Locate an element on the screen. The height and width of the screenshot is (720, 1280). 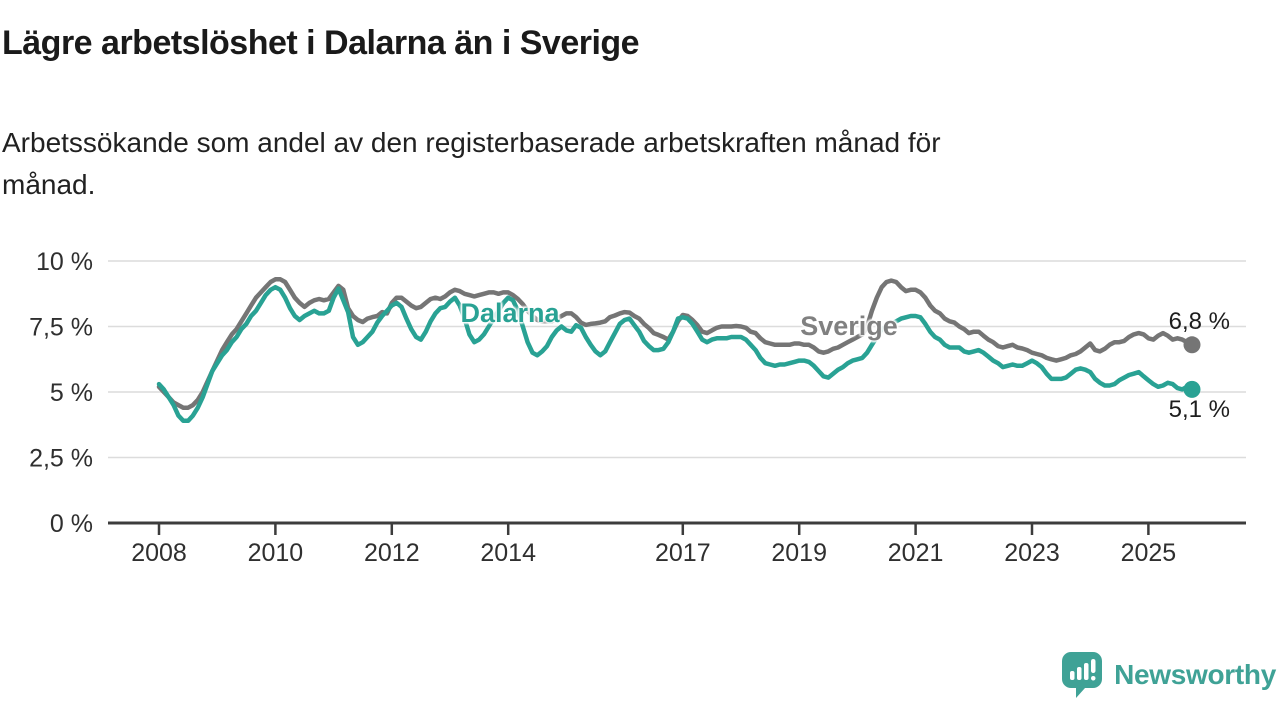
page-subtitle-line2: månad. is located at coordinates (49, 184).